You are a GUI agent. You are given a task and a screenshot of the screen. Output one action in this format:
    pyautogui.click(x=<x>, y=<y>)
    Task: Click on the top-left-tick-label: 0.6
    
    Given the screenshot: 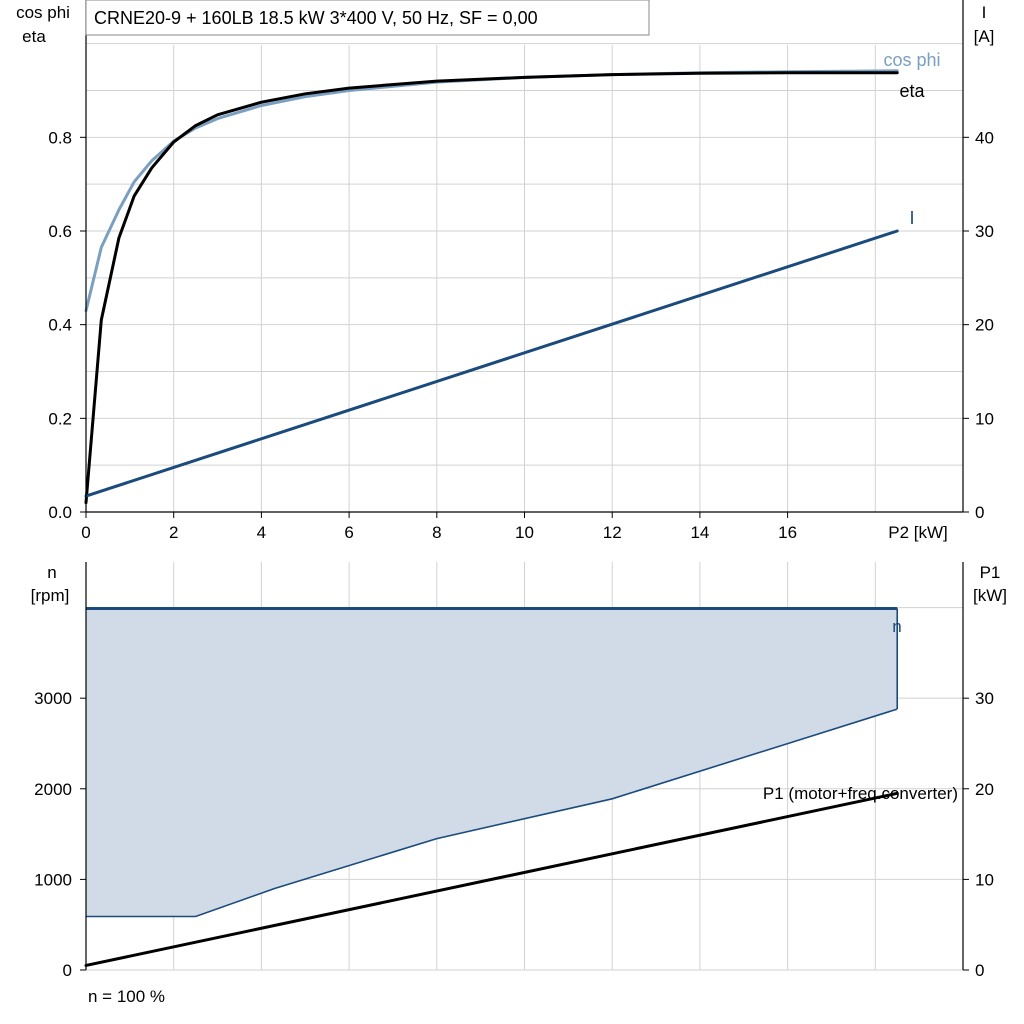 What is the action you would take?
    pyautogui.click(x=60, y=231)
    